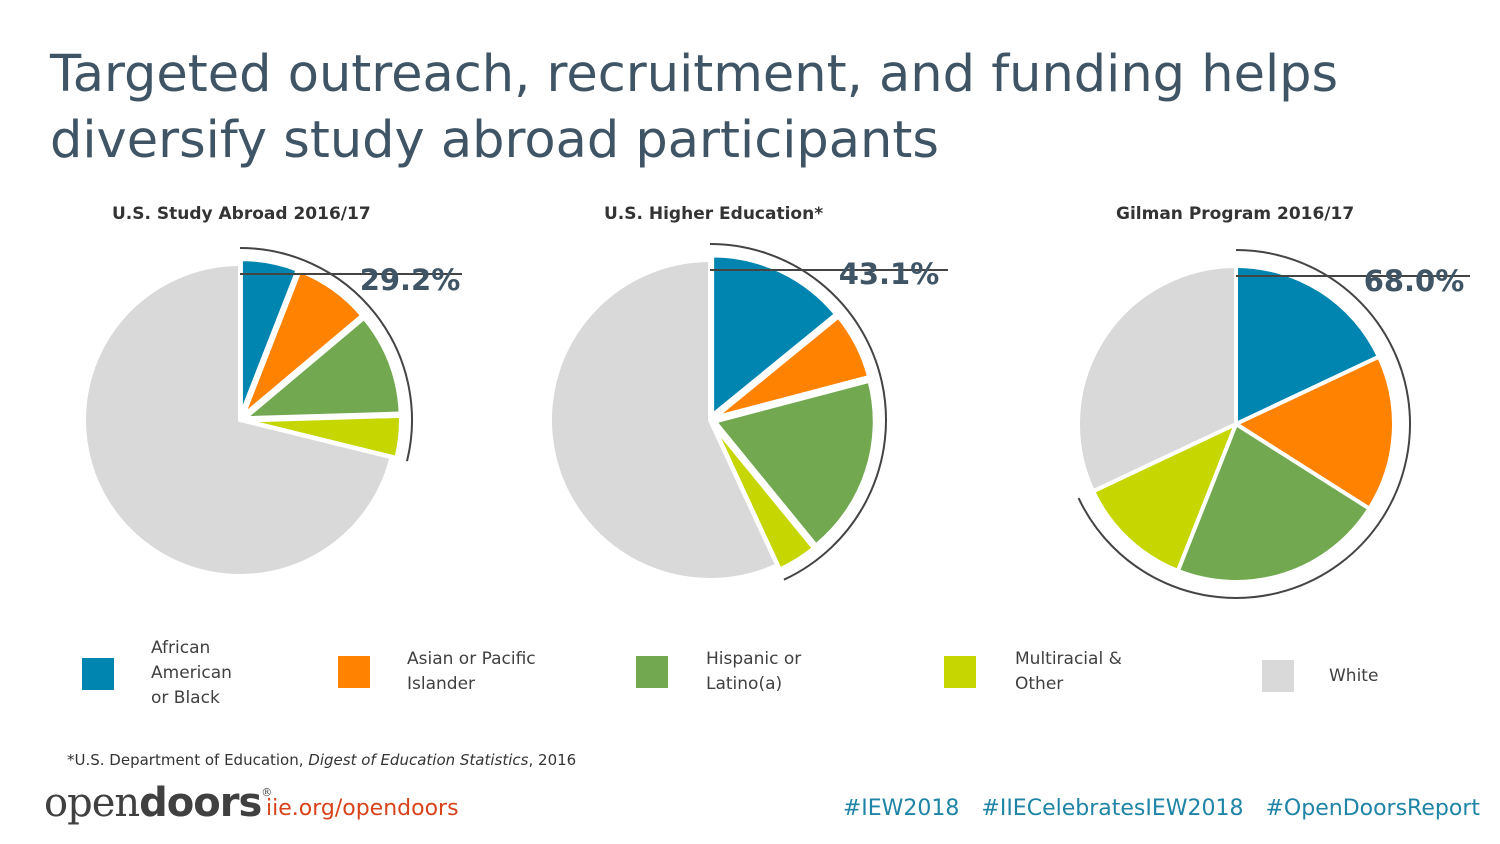  I want to click on hashtag-iie-celebrates: #IIECelebratesIEW2018, so click(1112, 808).